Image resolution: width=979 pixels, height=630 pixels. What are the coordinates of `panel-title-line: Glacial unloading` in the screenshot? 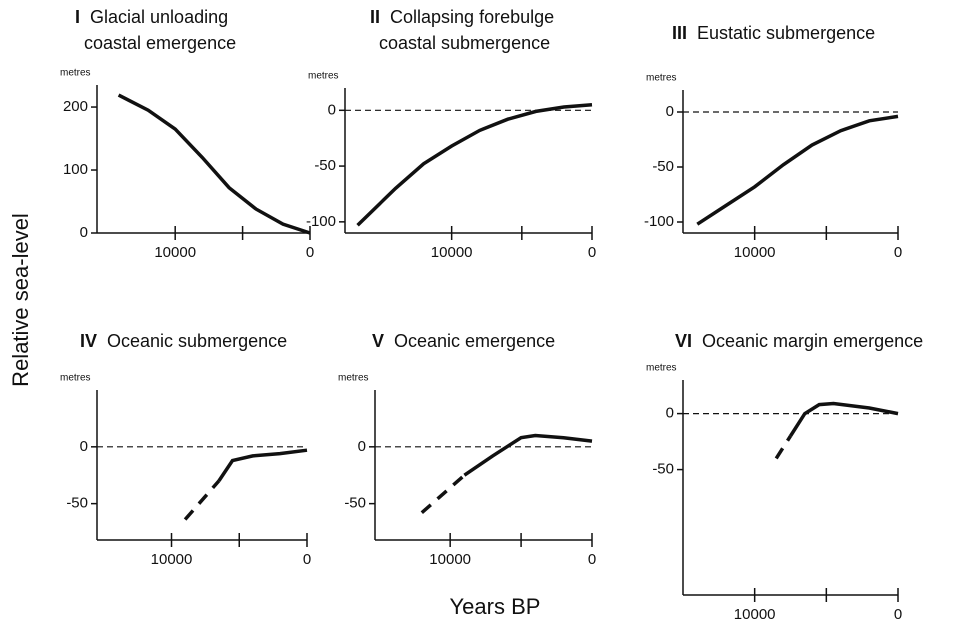 It's located at (159, 17).